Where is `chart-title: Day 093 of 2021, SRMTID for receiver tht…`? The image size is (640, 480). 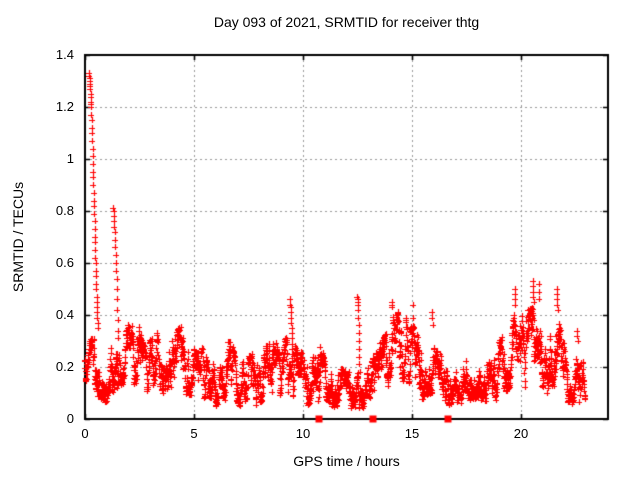
chart-title: Day 093 of 2021, SRMTID for receiver tht… is located at coordinates (346, 22).